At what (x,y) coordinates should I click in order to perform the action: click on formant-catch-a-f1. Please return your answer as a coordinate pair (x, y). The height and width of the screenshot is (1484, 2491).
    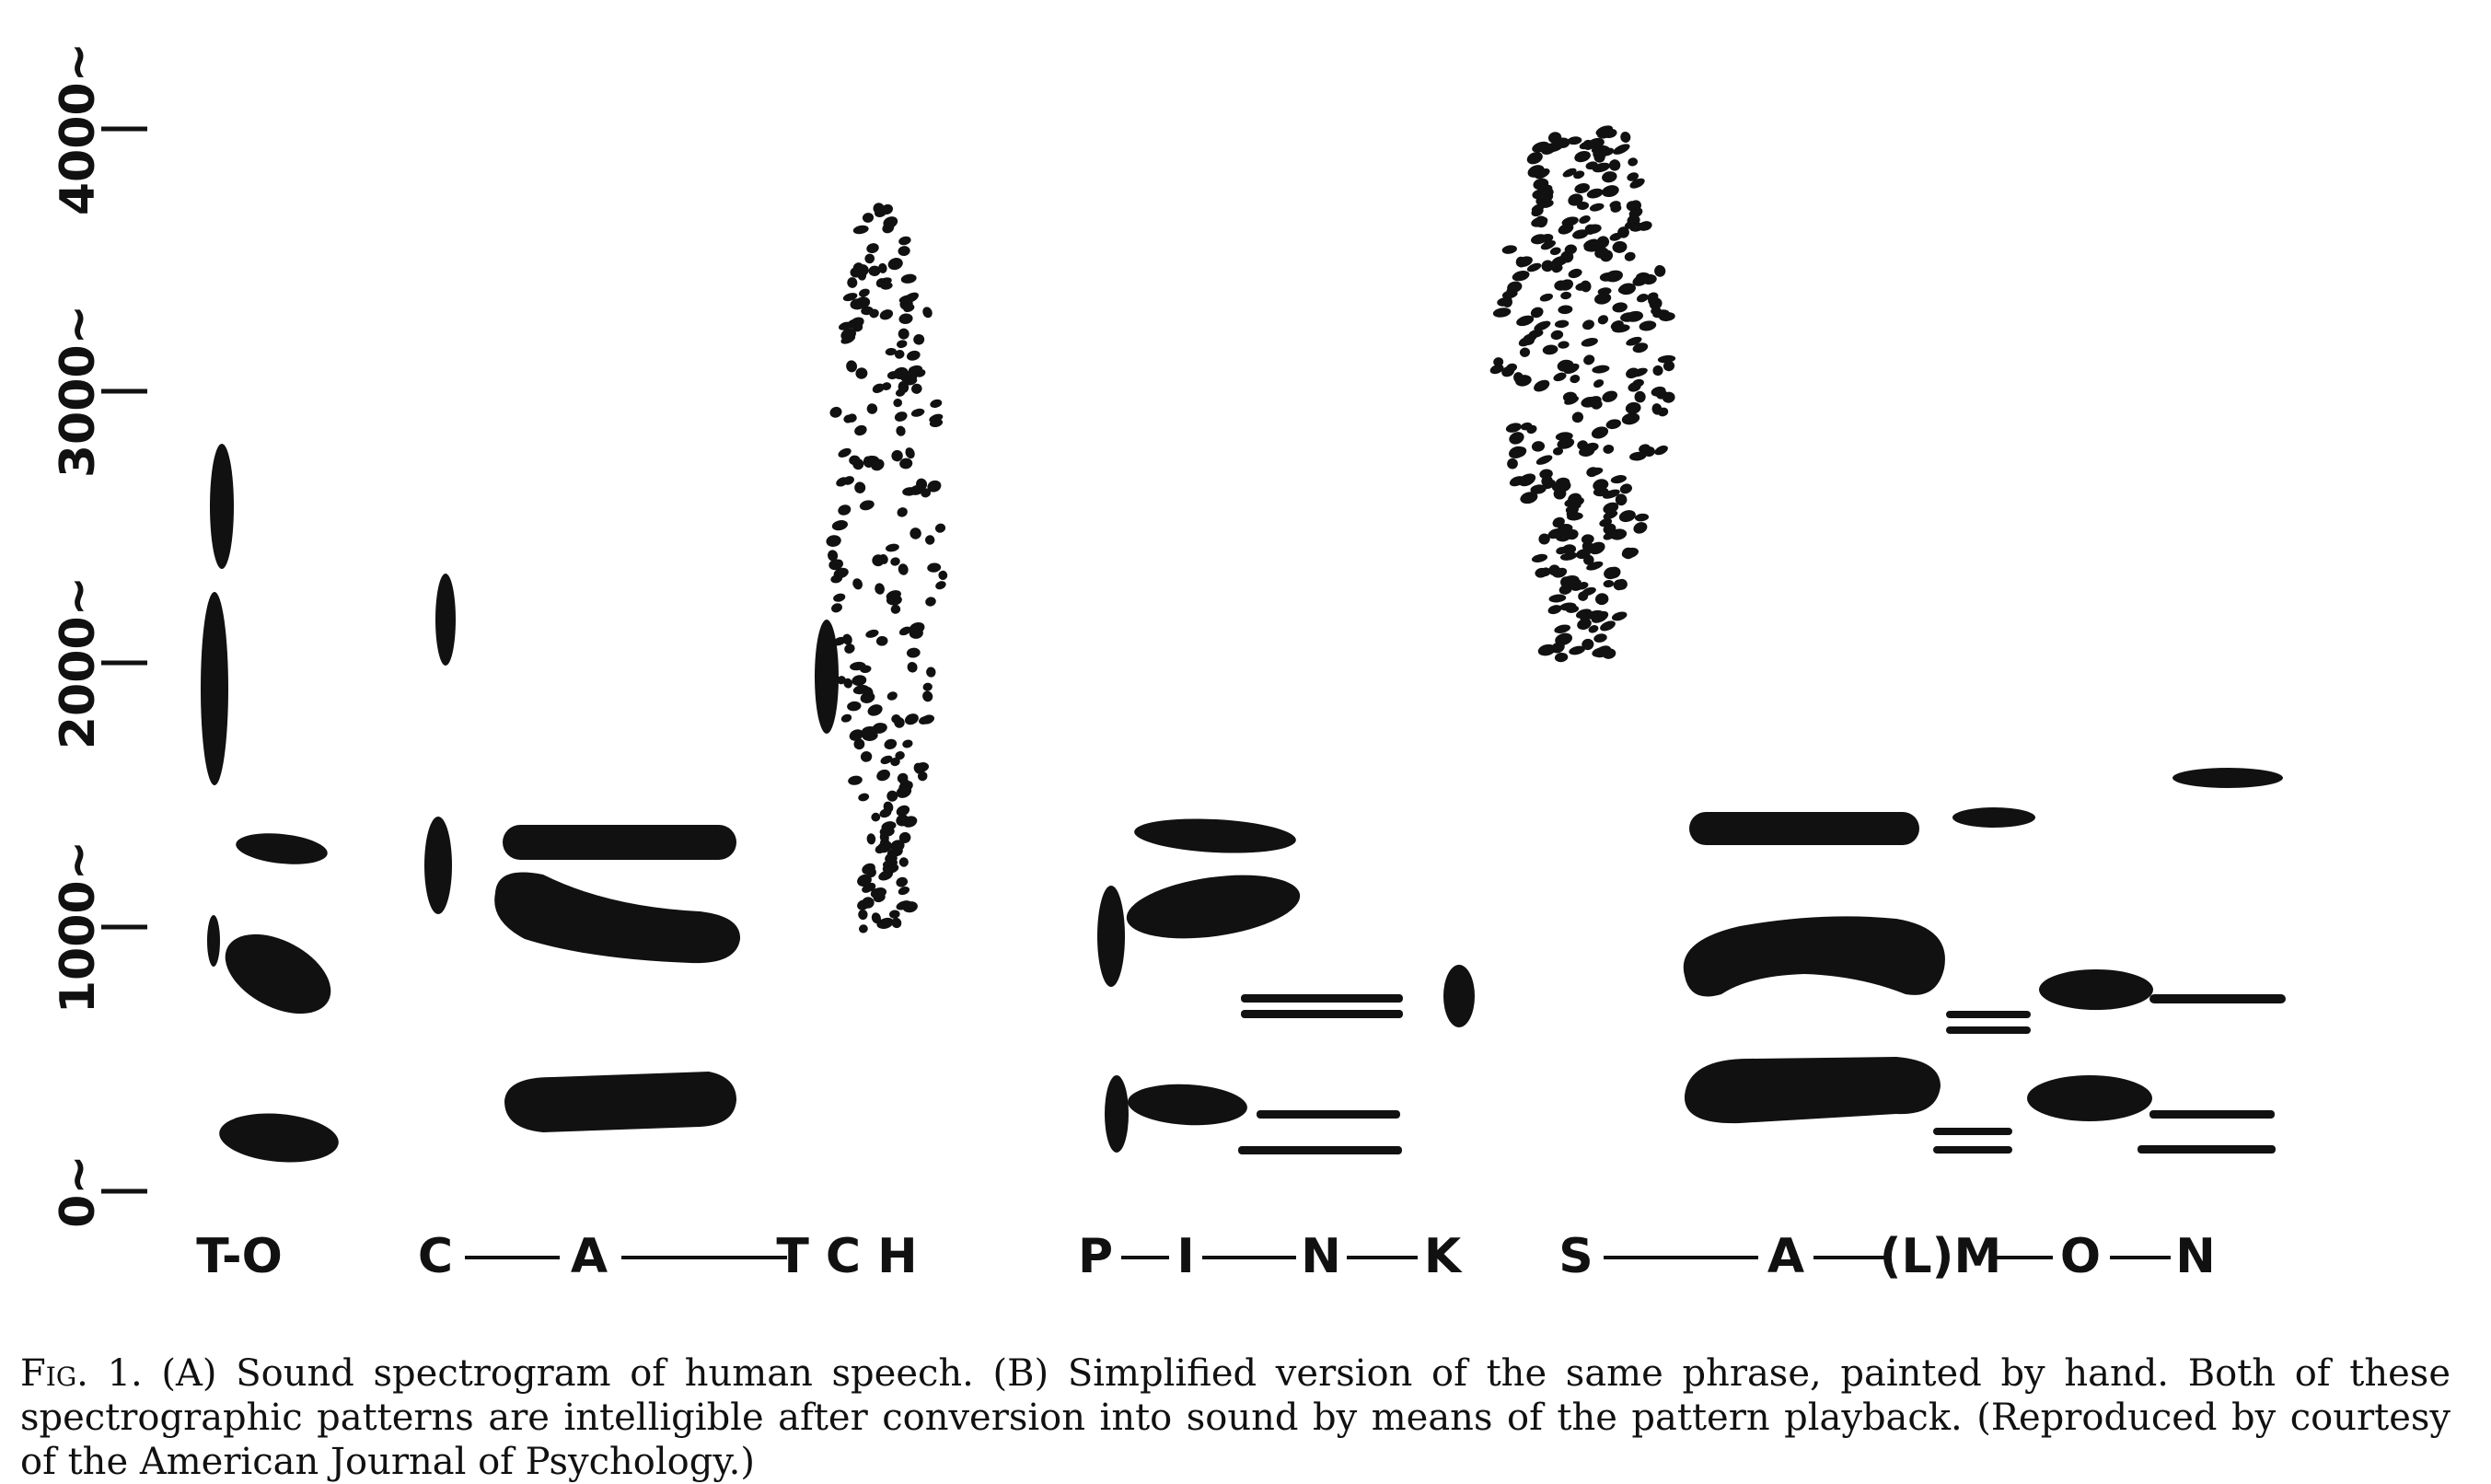
    Looking at the image, I should click on (620, 1102).